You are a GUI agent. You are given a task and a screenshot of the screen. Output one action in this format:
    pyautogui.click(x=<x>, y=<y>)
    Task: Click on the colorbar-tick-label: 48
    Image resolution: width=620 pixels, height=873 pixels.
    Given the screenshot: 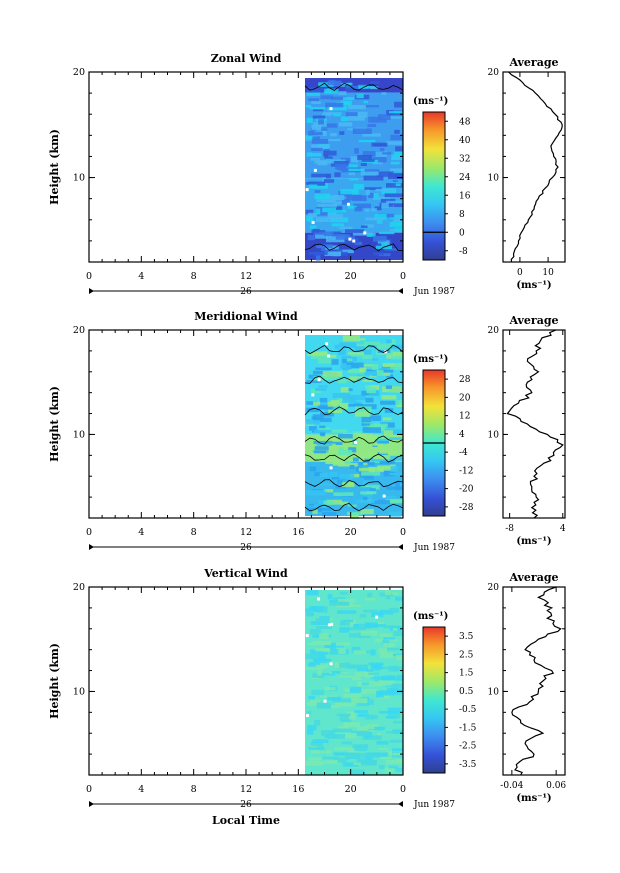 What is the action you would take?
    pyautogui.click(x=465, y=122)
    